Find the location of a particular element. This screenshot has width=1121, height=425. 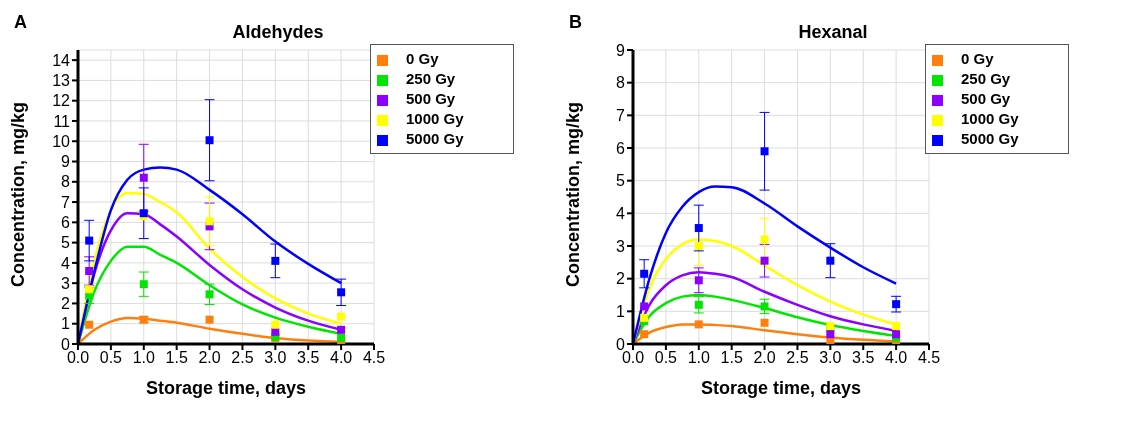

y-tick-label: 11 is located at coordinates (62, 121).